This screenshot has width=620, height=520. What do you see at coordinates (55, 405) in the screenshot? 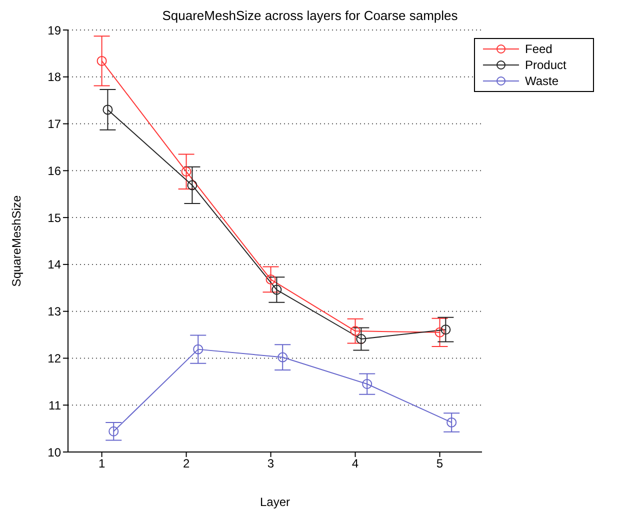
I see `y-tick-label: 11` at bounding box center [55, 405].